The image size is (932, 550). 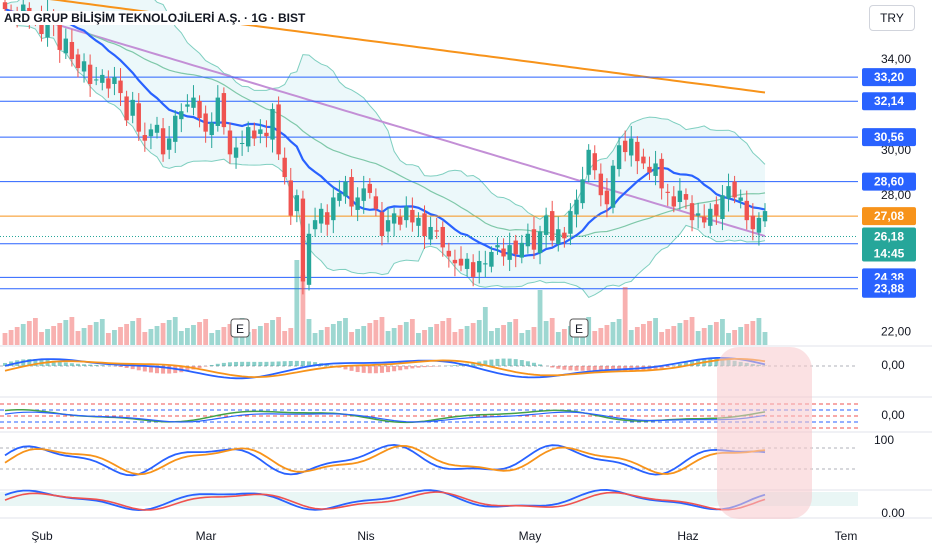 What do you see at coordinates (896, 195) in the screenshot?
I see `y-tick-label: 28,00` at bounding box center [896, 195].